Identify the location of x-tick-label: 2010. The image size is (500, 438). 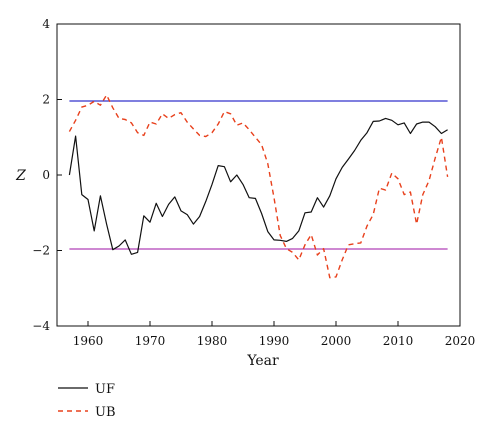
(398, 341).